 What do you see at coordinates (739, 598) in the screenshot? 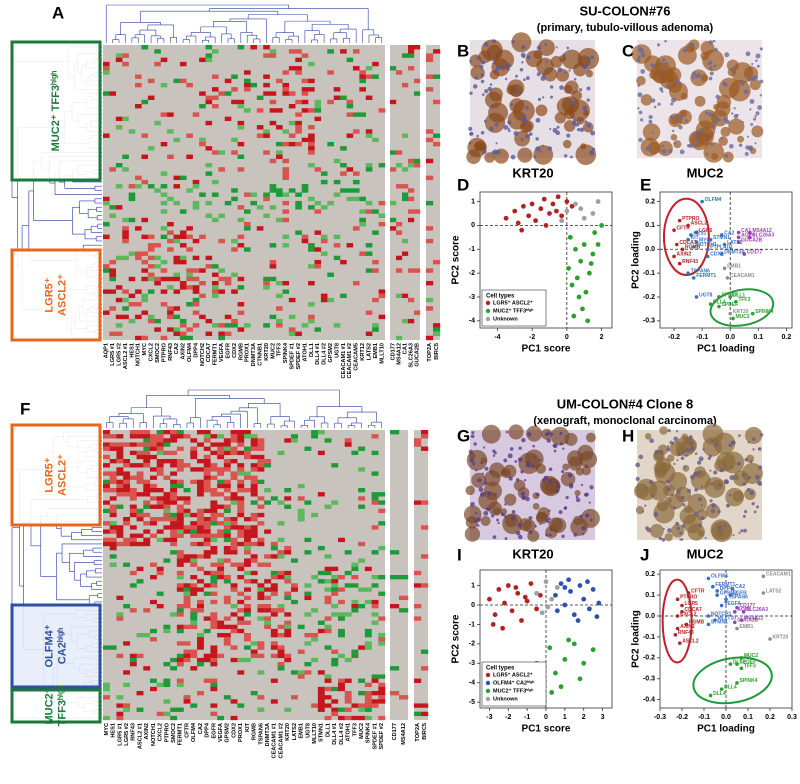
I see `point-label: TSPAN6` at bounding box center [739, 598].